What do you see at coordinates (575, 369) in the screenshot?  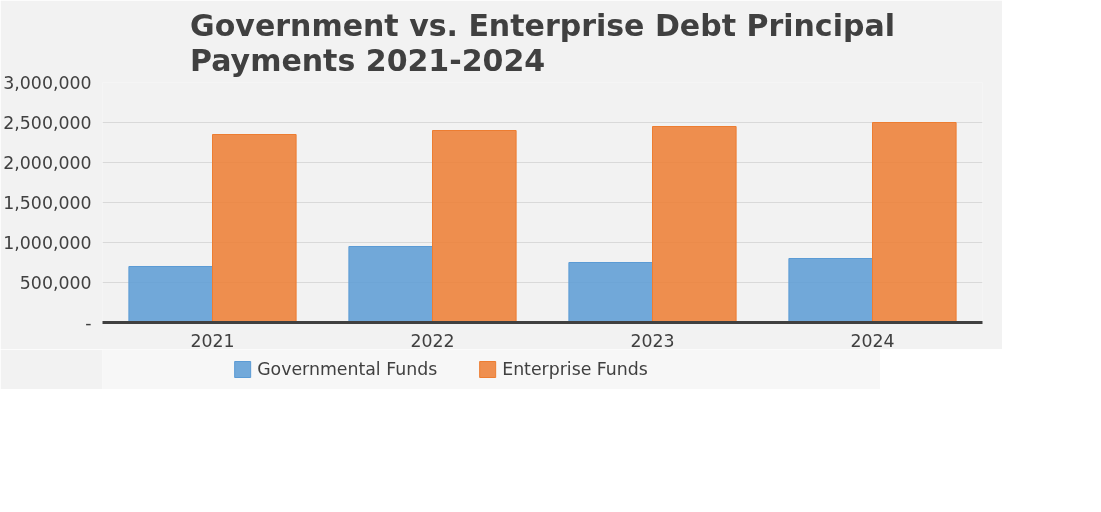 I see `legend-label: Enterprise Funds` at bounding box center [575, 369].